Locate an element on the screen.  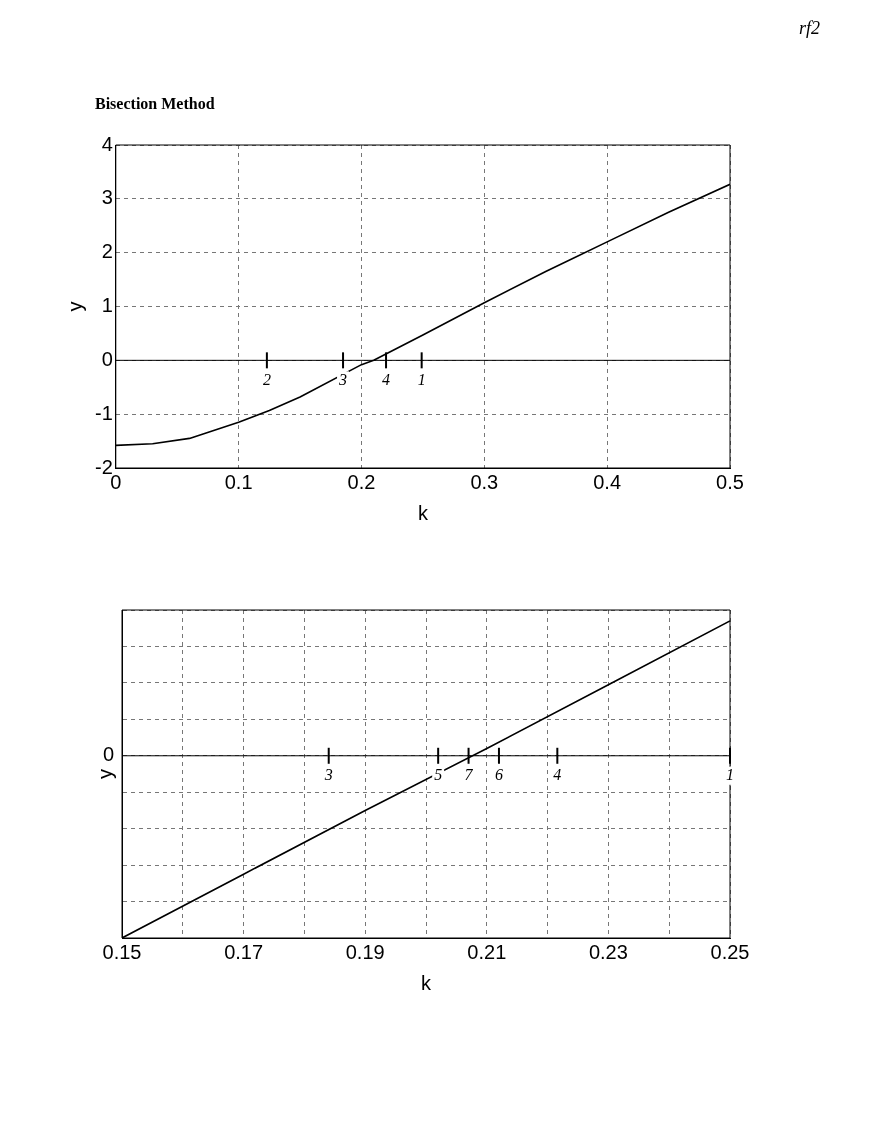
y-tick-label: 2 is located at coordinates (107, 251).